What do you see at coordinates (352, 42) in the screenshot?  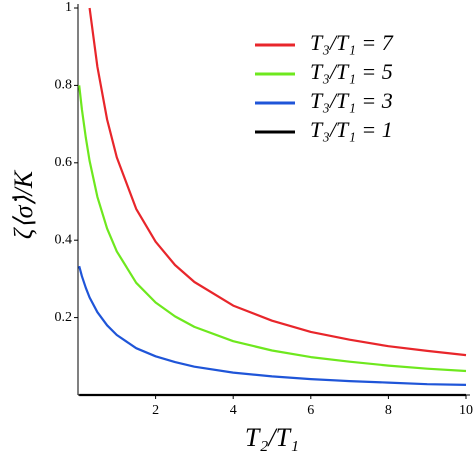 I see `legend-label: T₃/T₁ = 7` at bounding box center [352, 42].